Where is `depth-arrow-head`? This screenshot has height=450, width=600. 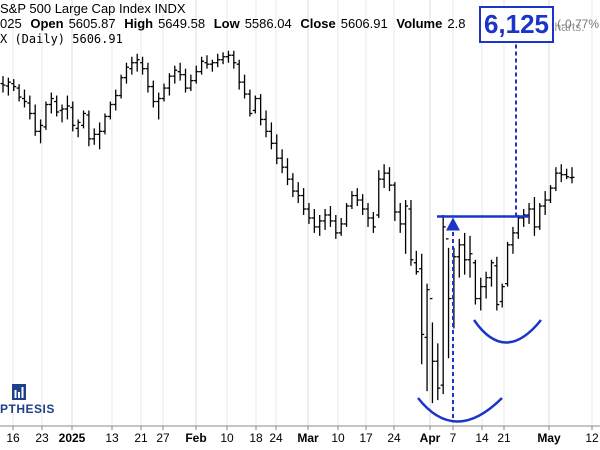
depth-arrow-head is located at coordinates (453, 224).